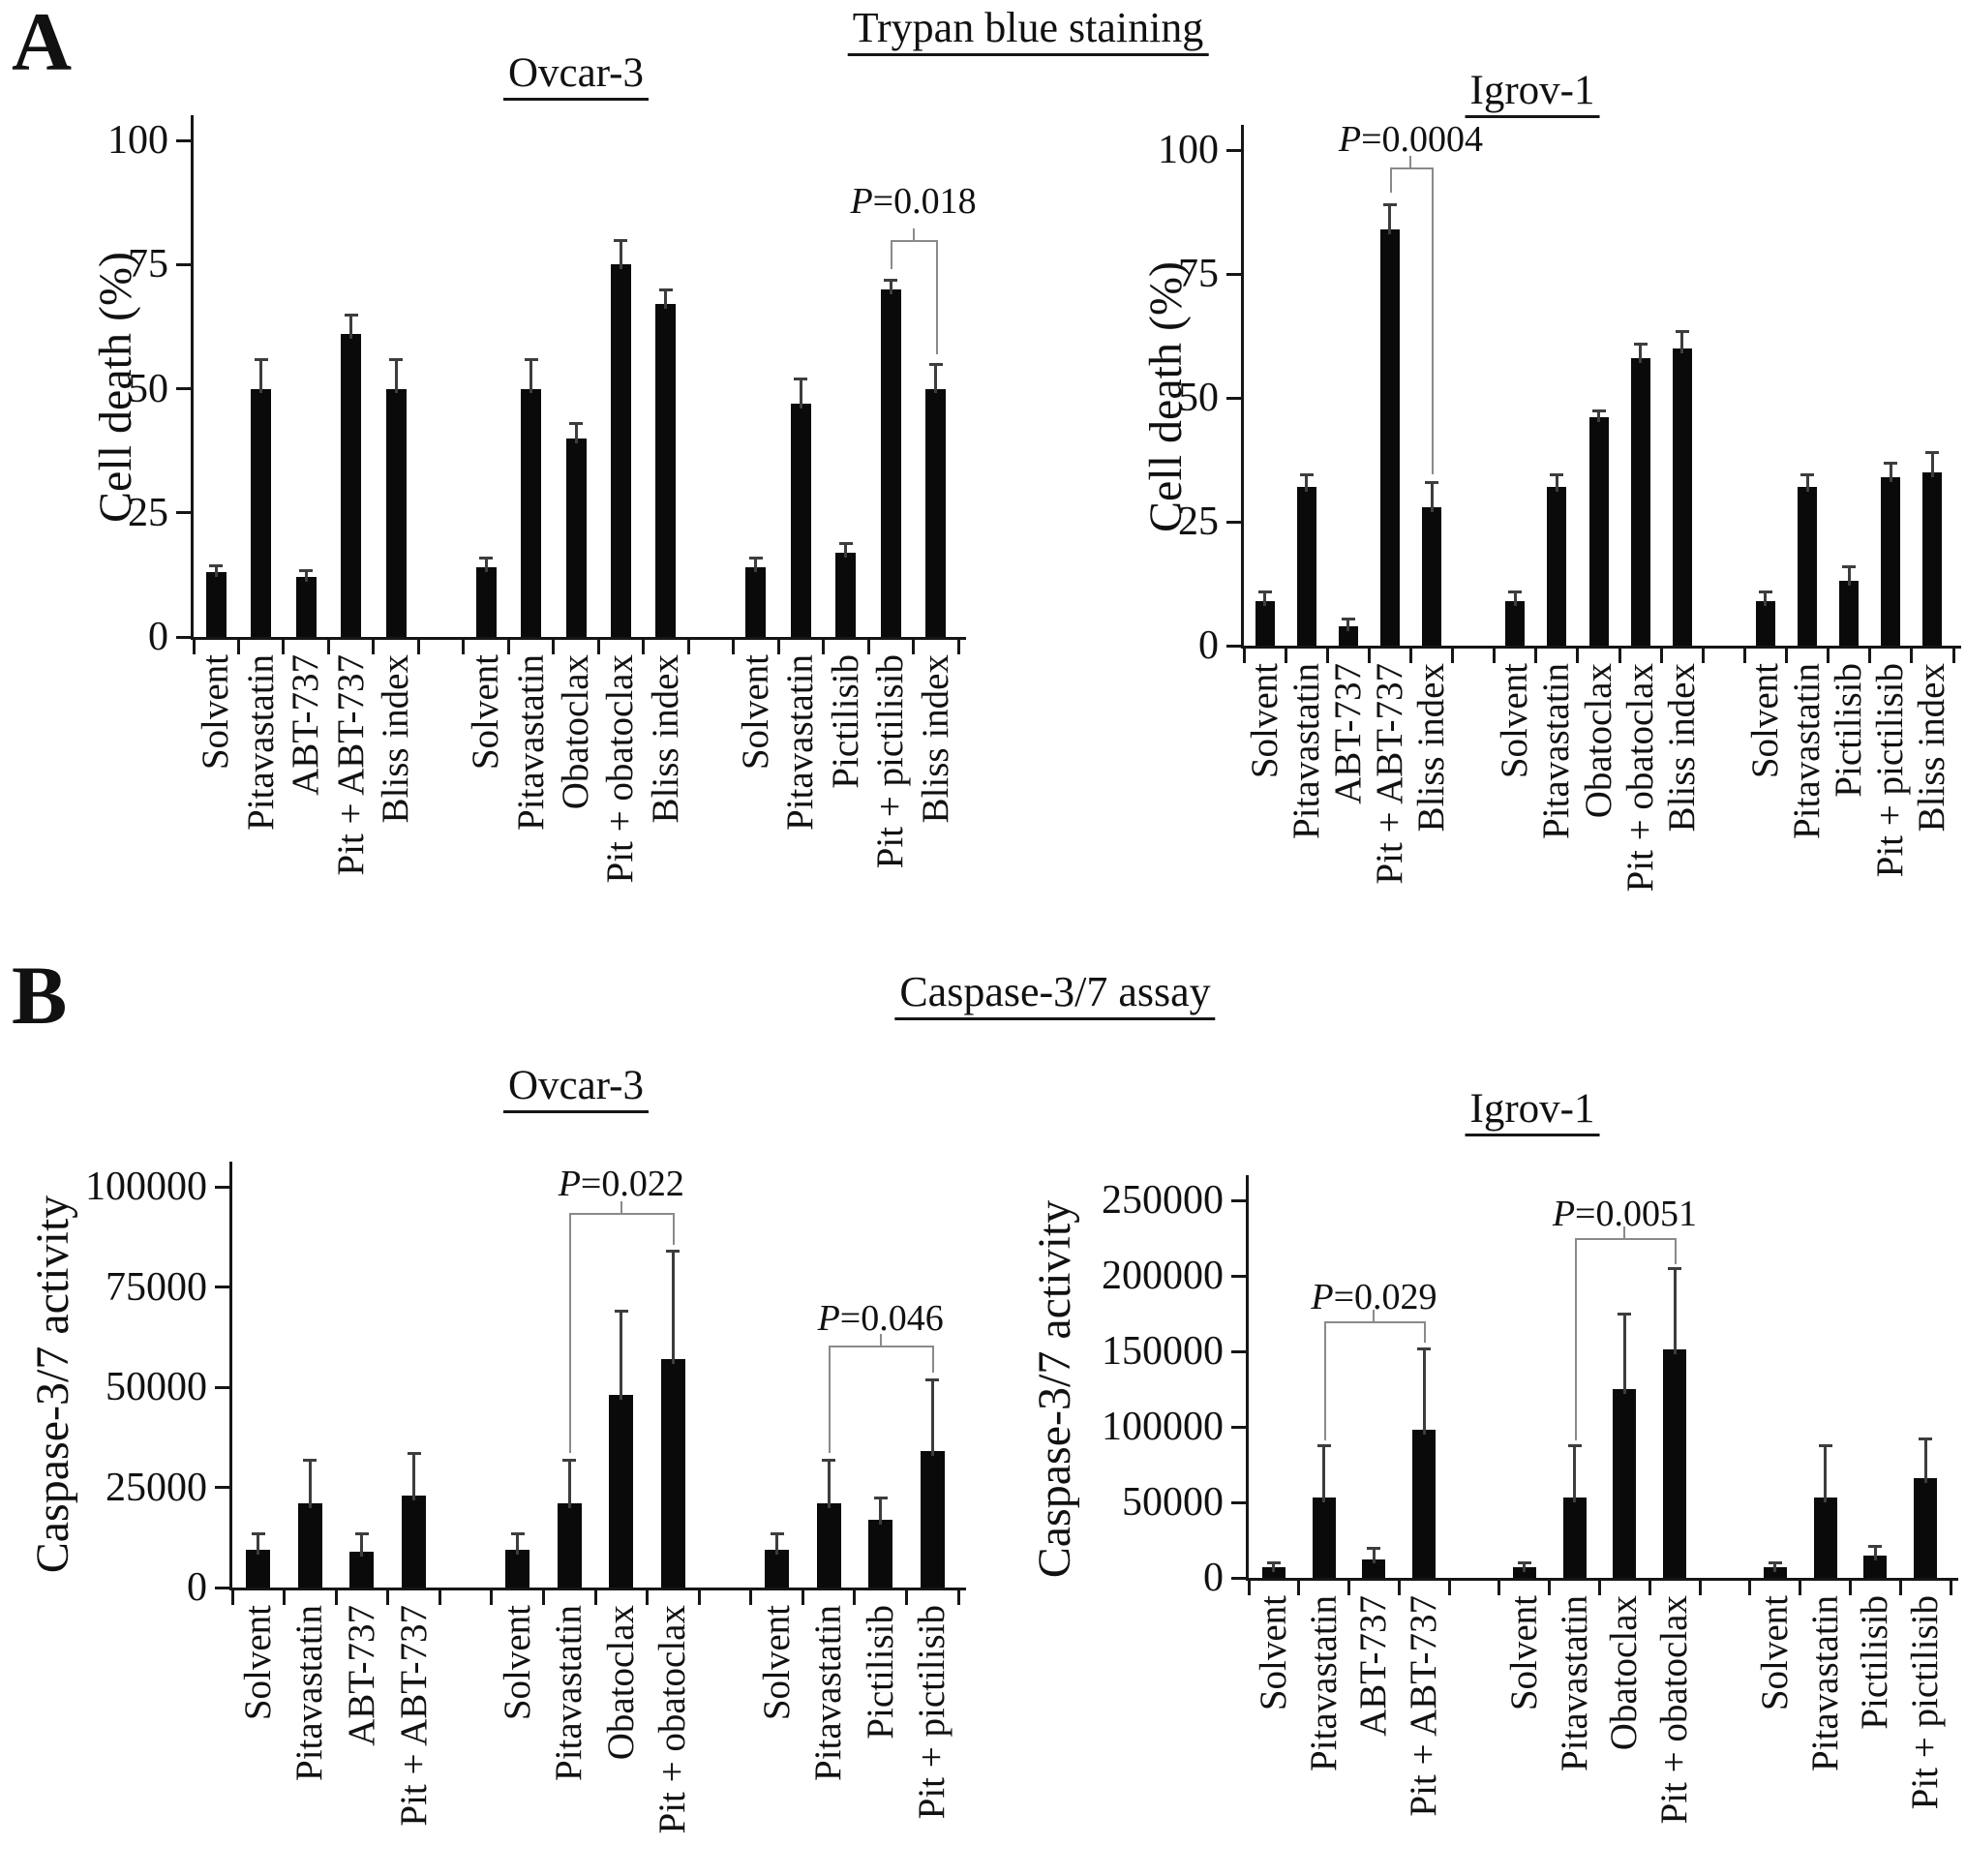 Image resolution: width=1966 pixels, height=1876 pixels. What do you see at coordinates (1624, 1673) in the screenshot?
I see `x-tick-label: Obatoclax` at bounding box center [1624, 1673].